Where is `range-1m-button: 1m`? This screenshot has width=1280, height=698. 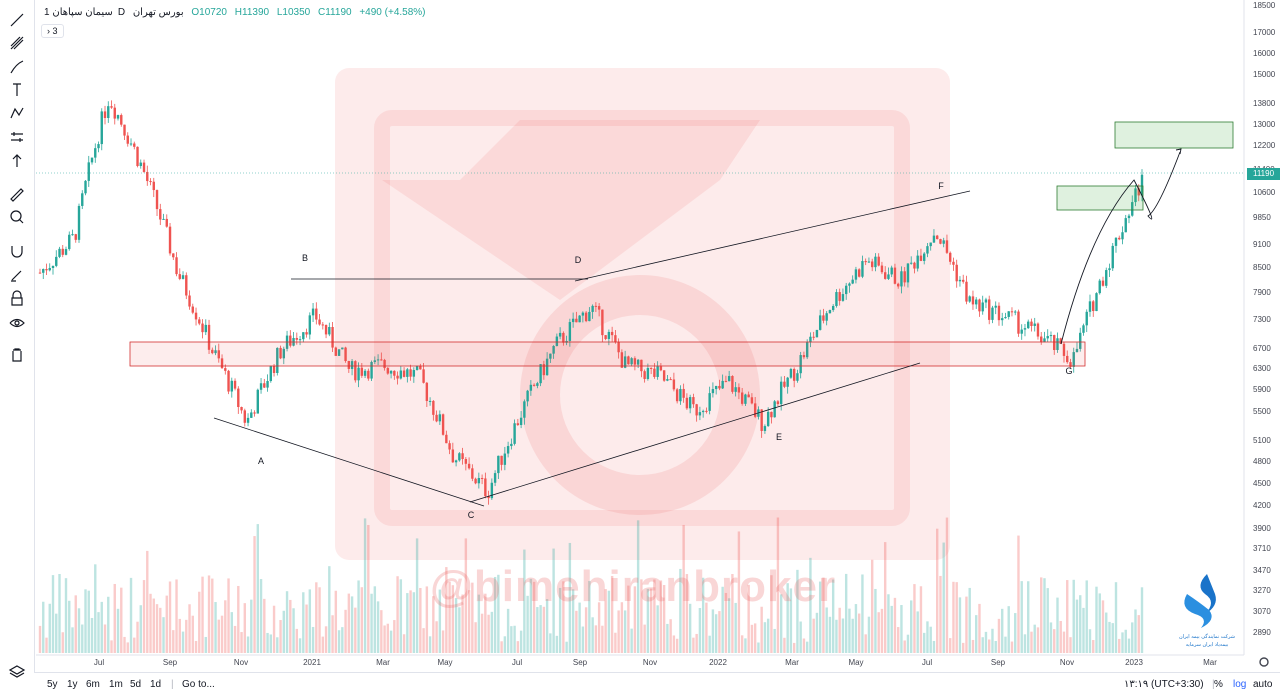 range-1m-button: 1m is located at coordinates (116, 684).